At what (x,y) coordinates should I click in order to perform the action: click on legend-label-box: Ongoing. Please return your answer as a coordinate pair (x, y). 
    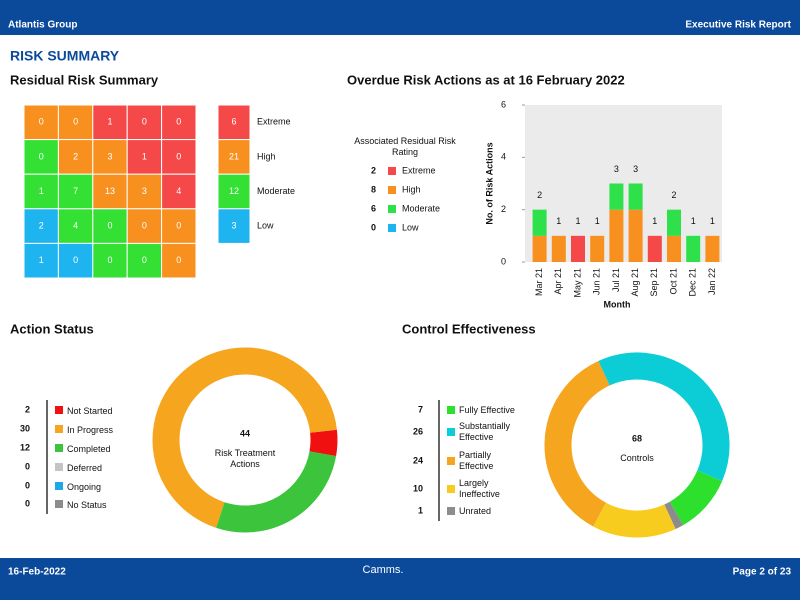
    Looking at the image, I should click on (84, 487).